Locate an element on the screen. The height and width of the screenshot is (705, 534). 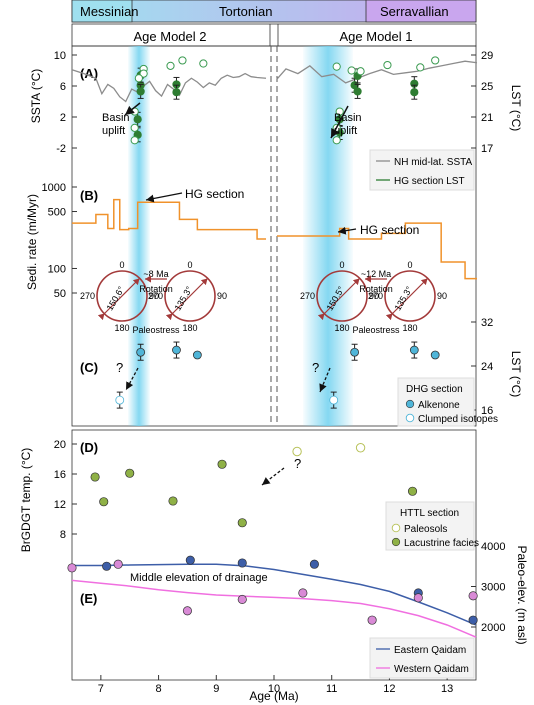
ssta-series-line is located at coordinates (377, 72).